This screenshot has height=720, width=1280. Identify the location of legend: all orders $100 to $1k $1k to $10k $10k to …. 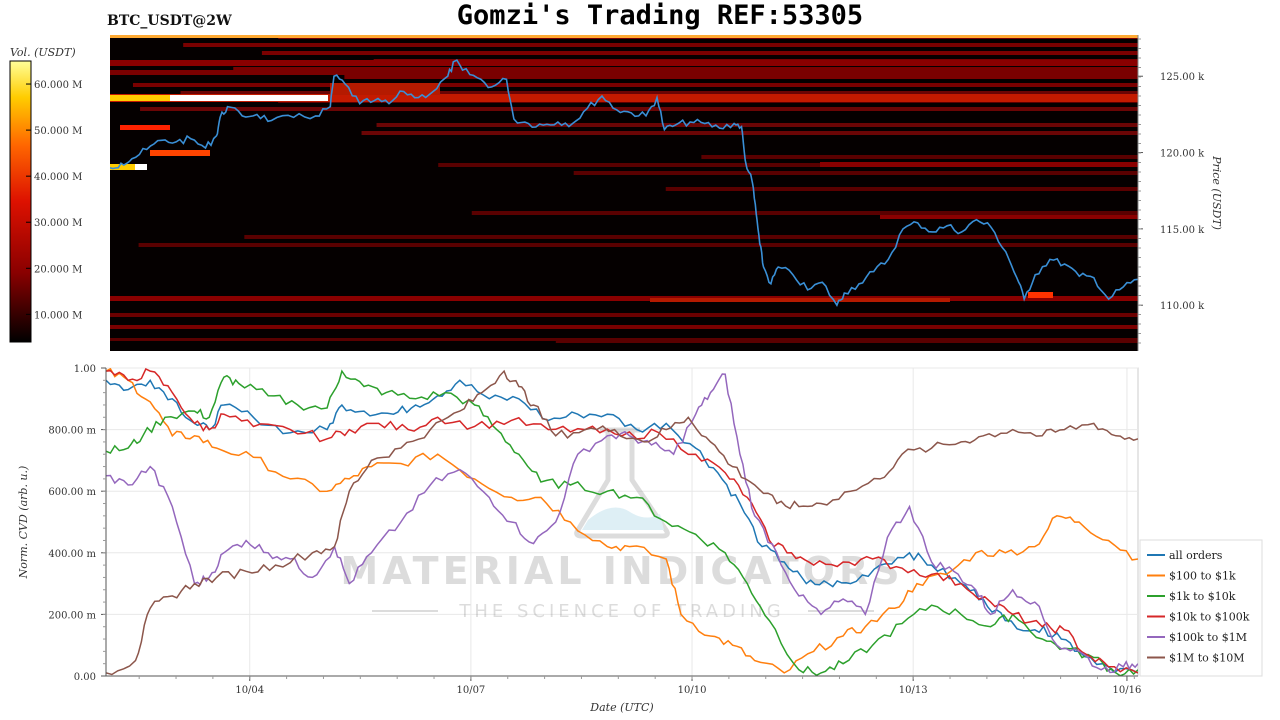
(1201, 608).